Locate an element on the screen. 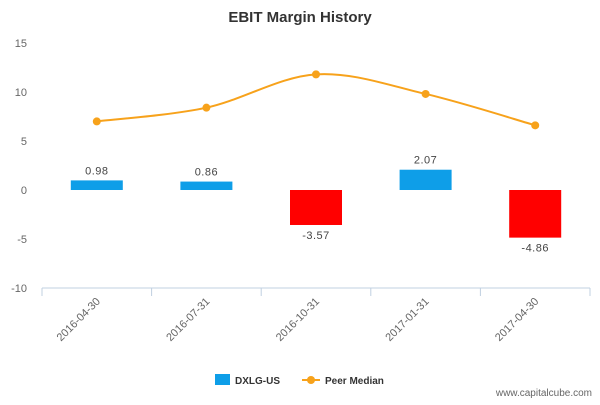 The height and width of the screenshot is (405, 600). legend: DXLG-US Peer Median is located at coordinates (299, 380).